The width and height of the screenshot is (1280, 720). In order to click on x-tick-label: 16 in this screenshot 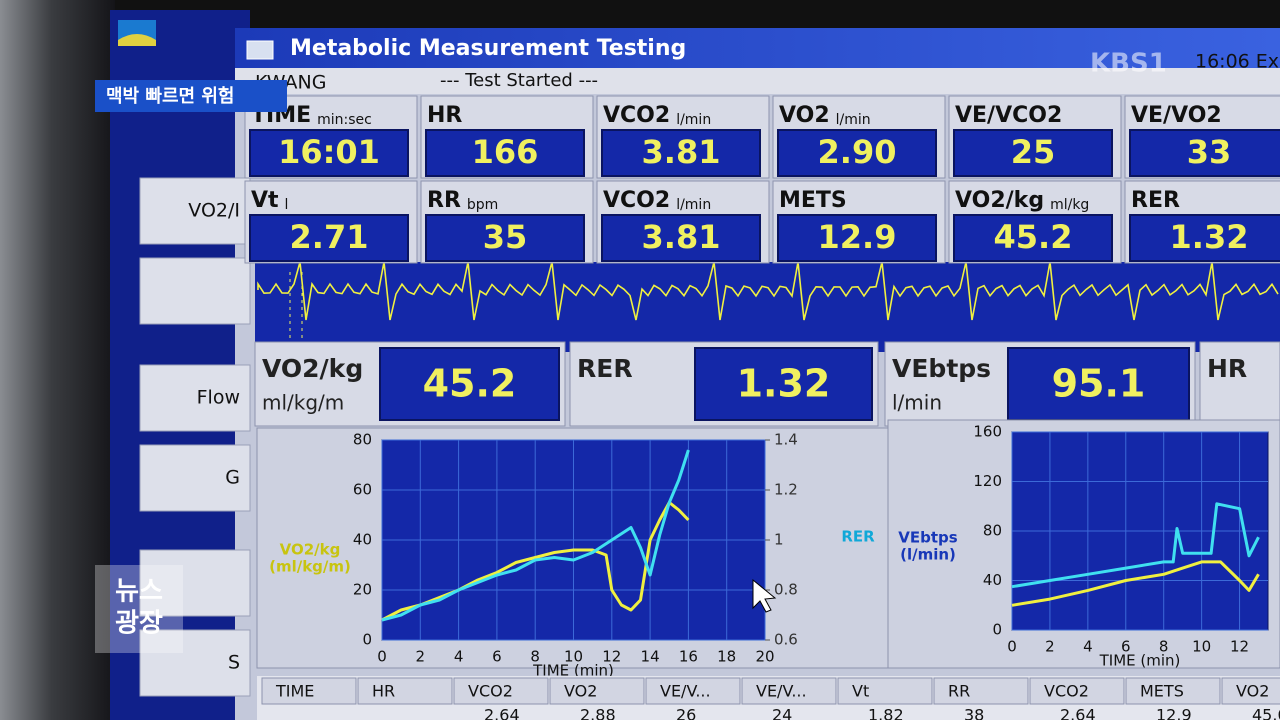, I will do `click(688, 657)`.